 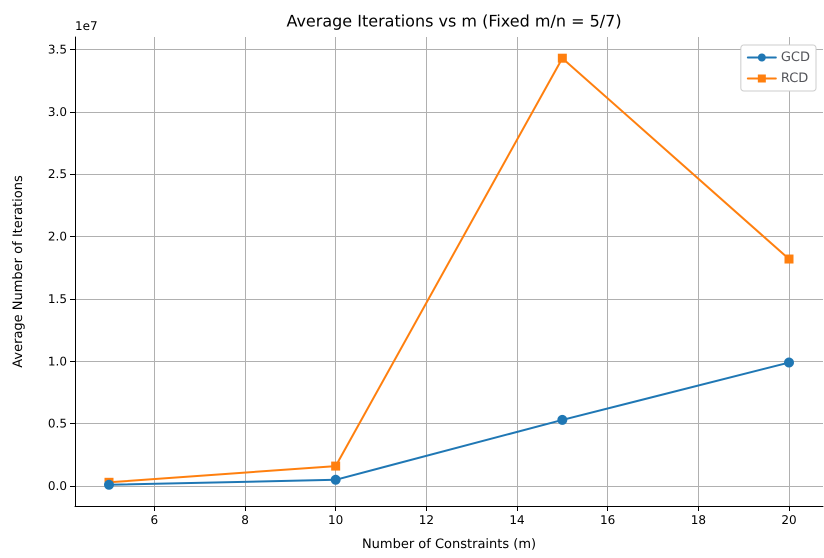 I want to click on text: 1e7, so click(x=86, y=26).